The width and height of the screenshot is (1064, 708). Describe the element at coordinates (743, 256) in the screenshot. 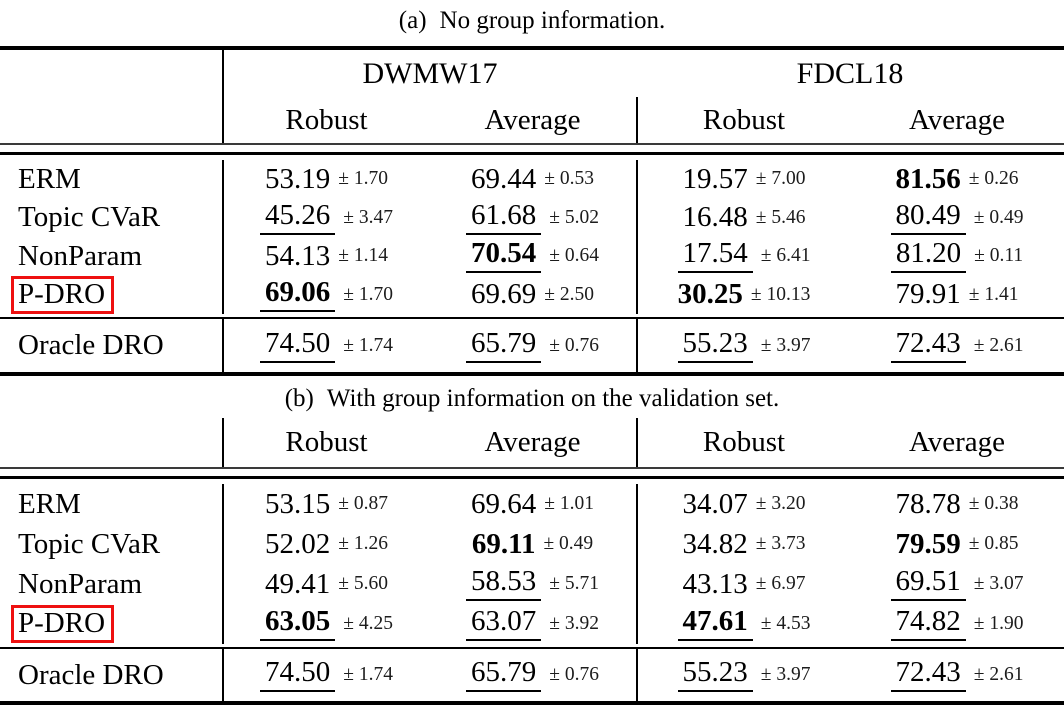

I see `value-cell: 17.54 ± 6.41` at that location.